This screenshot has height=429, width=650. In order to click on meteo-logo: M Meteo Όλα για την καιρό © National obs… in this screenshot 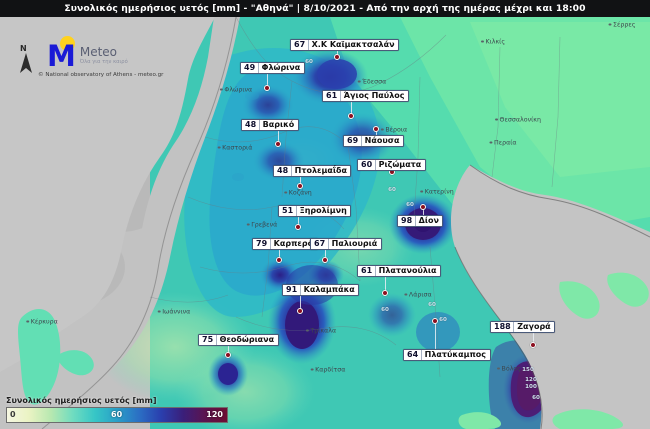, I will do `click(100, 57)`.